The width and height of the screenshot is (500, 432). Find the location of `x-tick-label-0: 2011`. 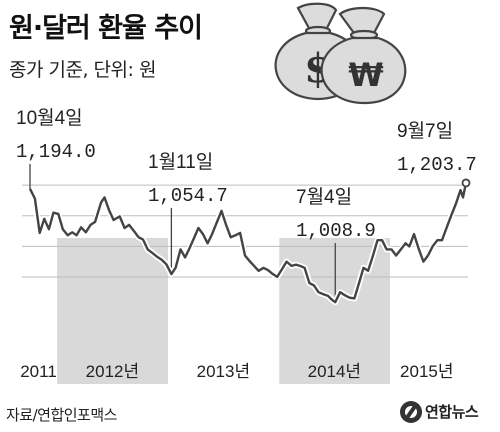

x-tick-label-0: 2011 is located at coordinates (38, 371).